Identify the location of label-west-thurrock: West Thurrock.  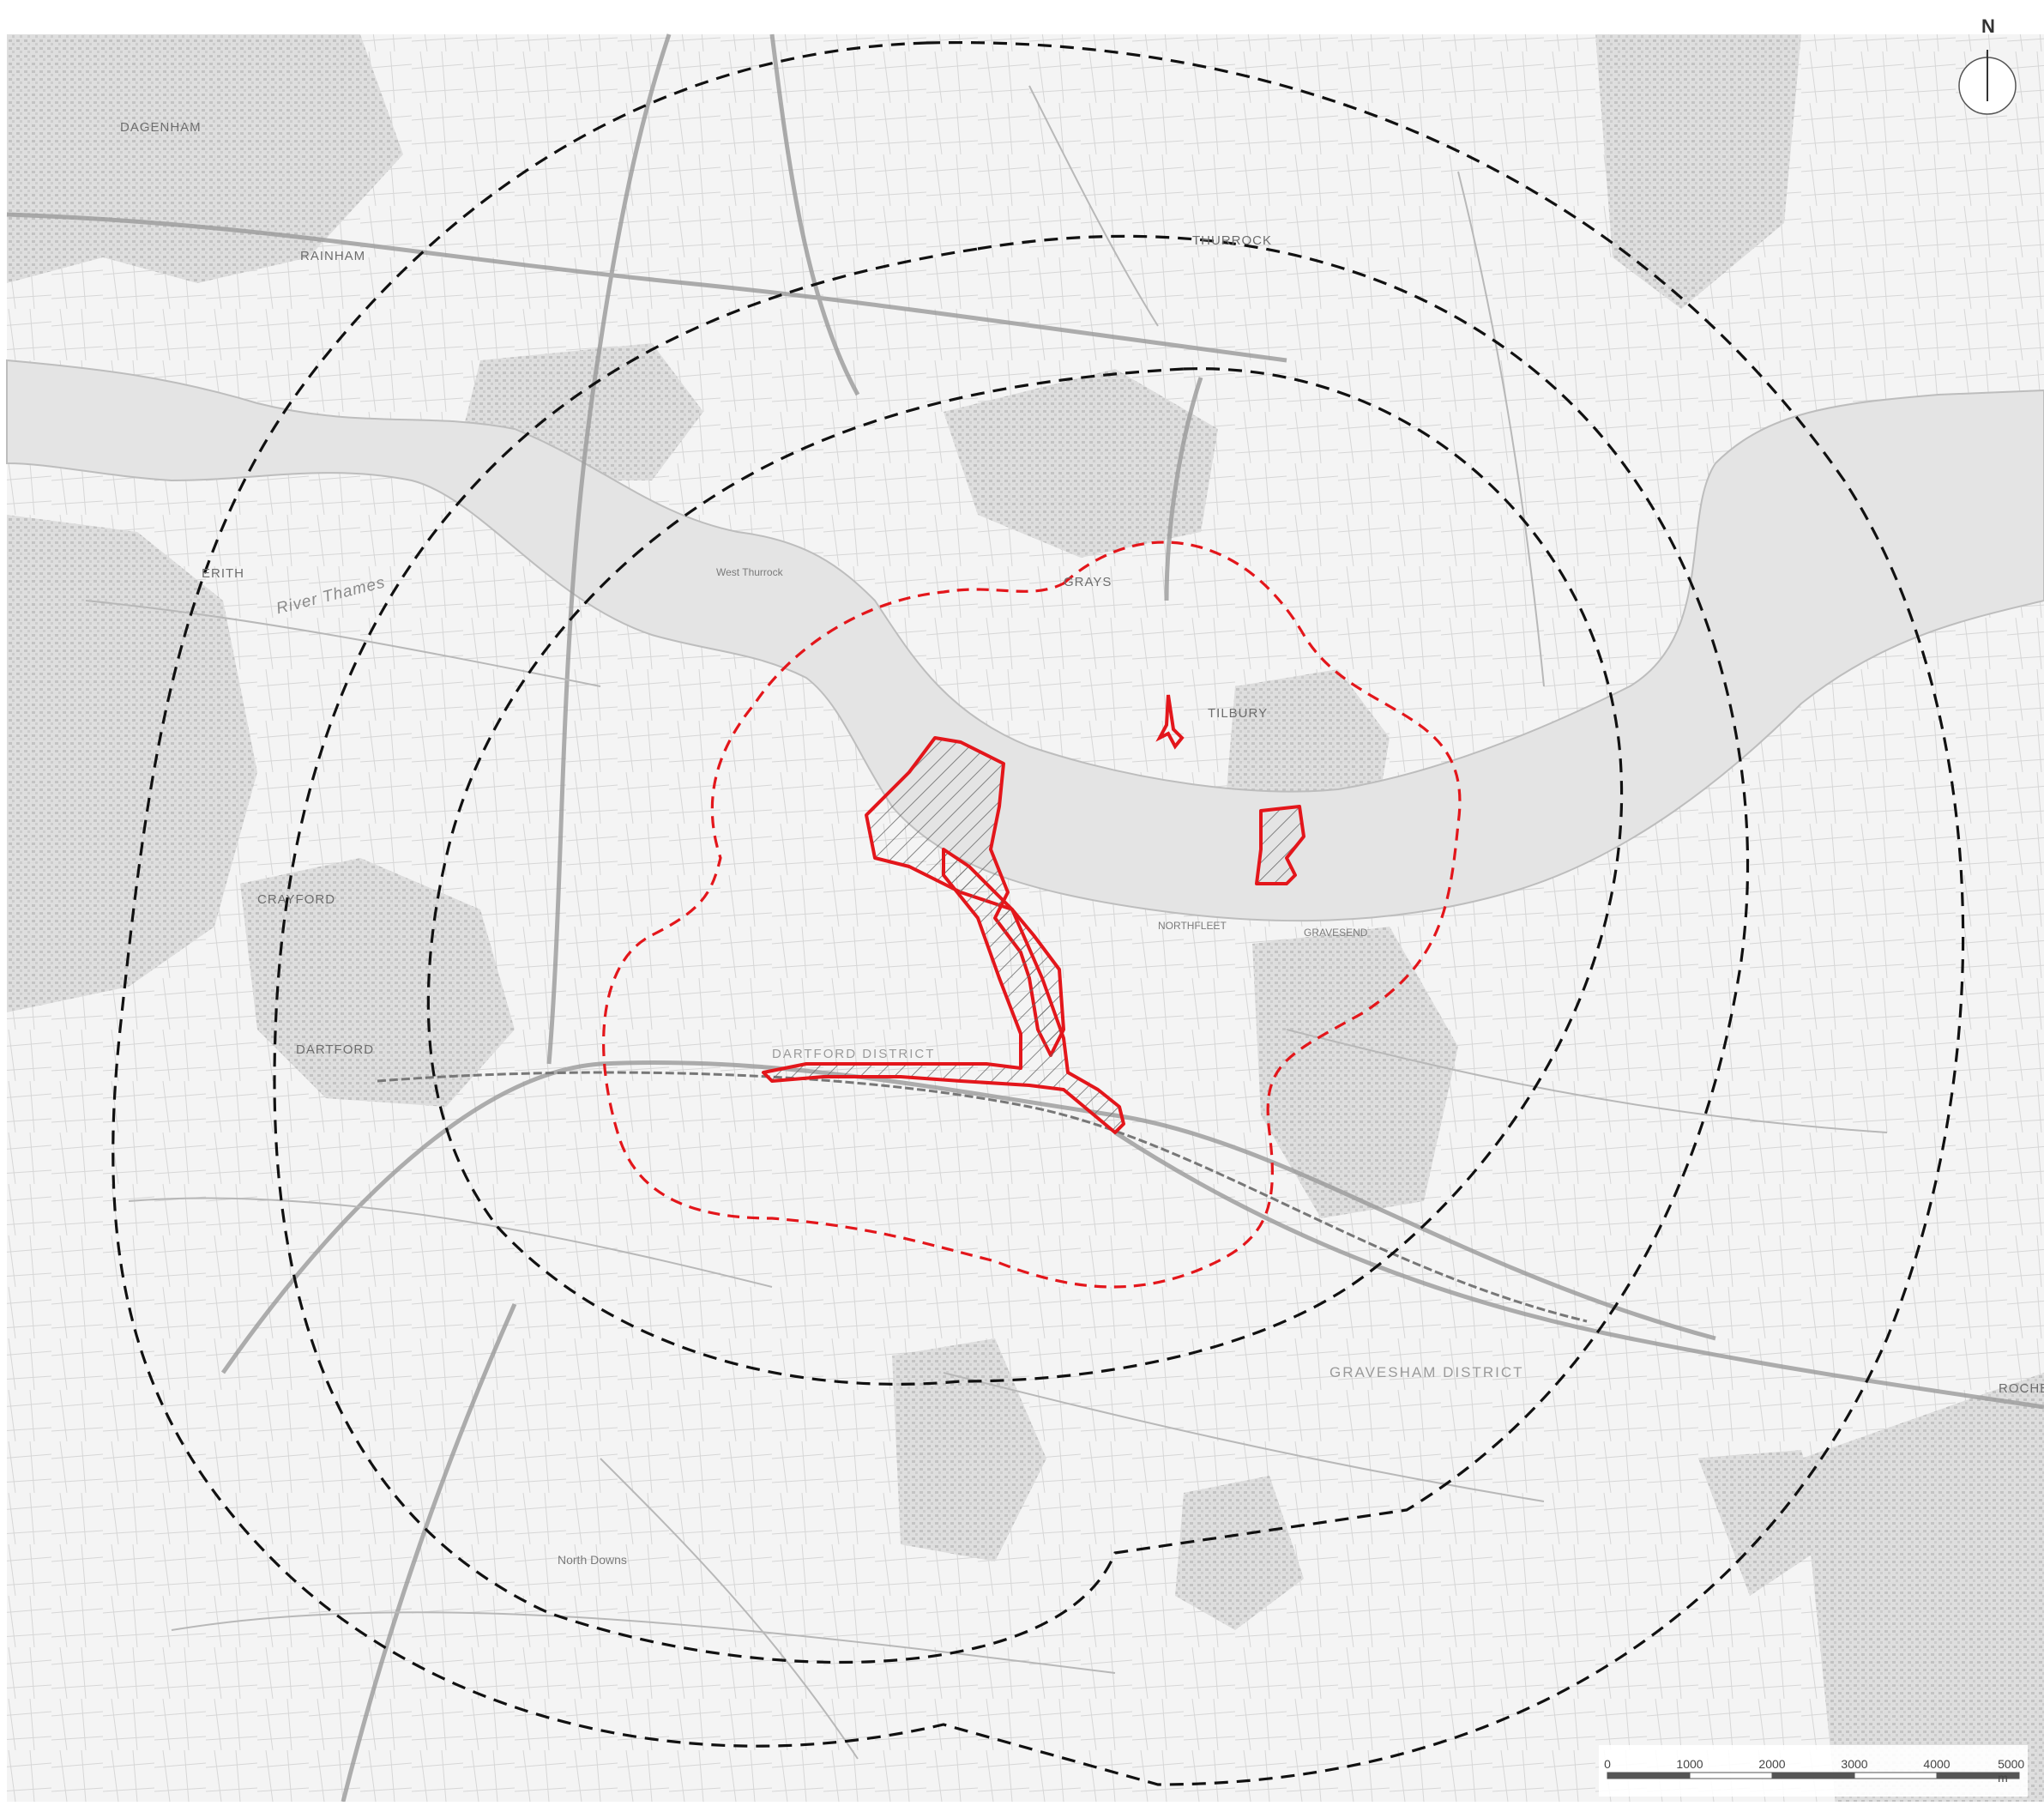
(749, 572).